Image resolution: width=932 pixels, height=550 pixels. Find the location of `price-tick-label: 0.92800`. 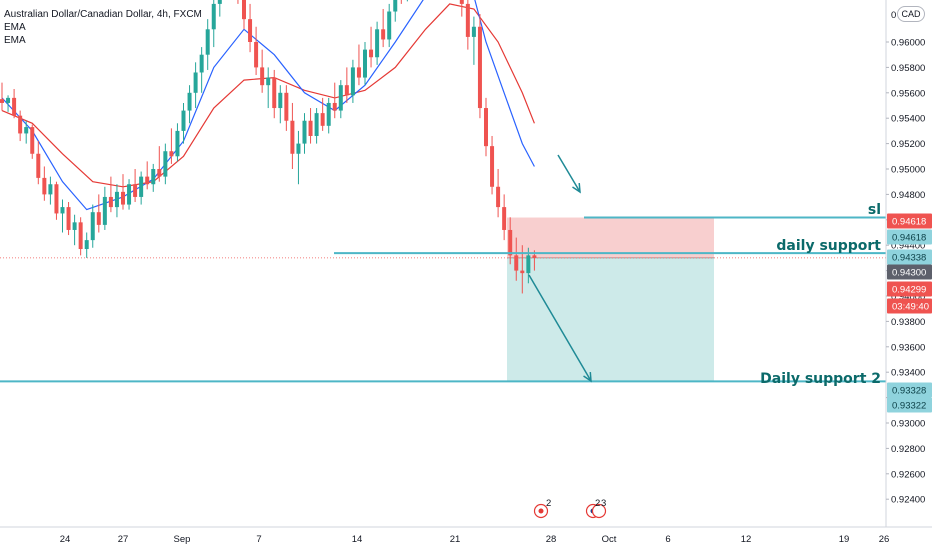

price-tick-label: 0.92800 is located at coordinates (908, 449).